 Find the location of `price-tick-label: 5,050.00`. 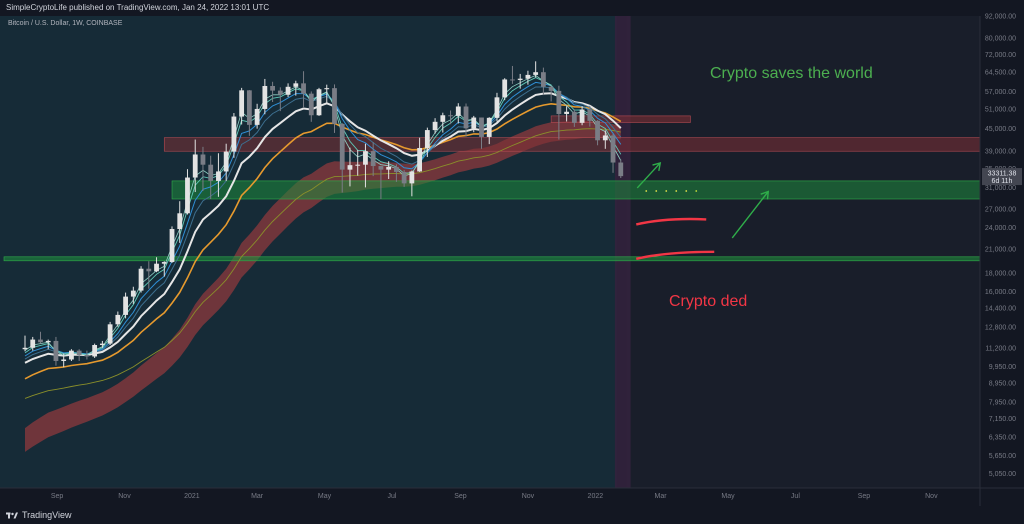

price-tick-label: 5,050.00 is located at coordinates (1002, 474).